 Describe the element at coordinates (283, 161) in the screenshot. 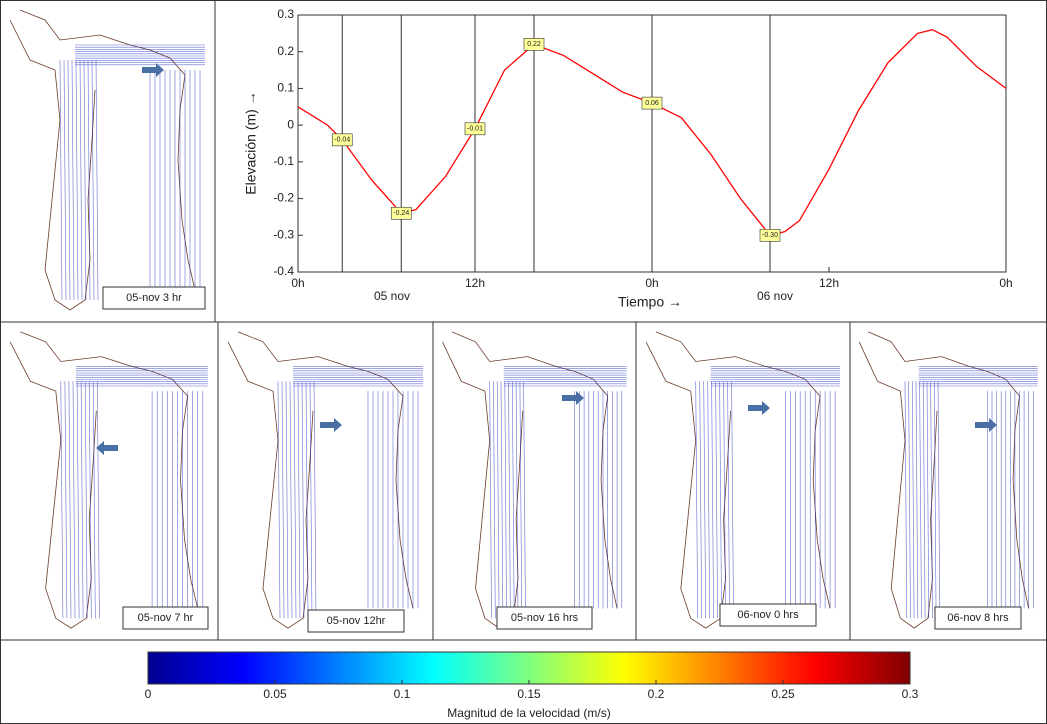

I see `y-tick-label: -0.1` at that location.